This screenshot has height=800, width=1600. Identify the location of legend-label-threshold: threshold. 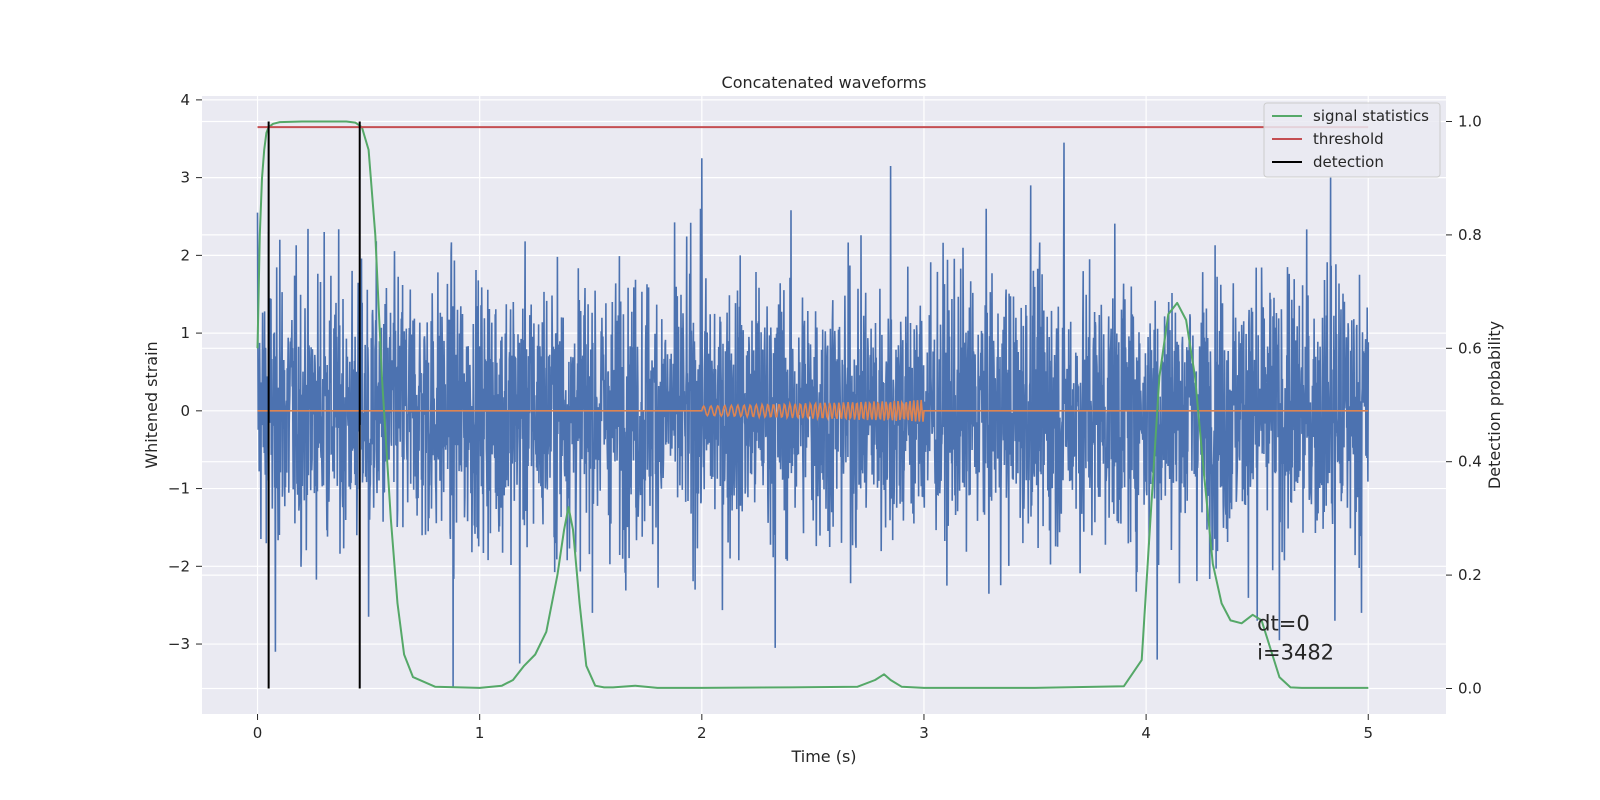
(1348, 139).